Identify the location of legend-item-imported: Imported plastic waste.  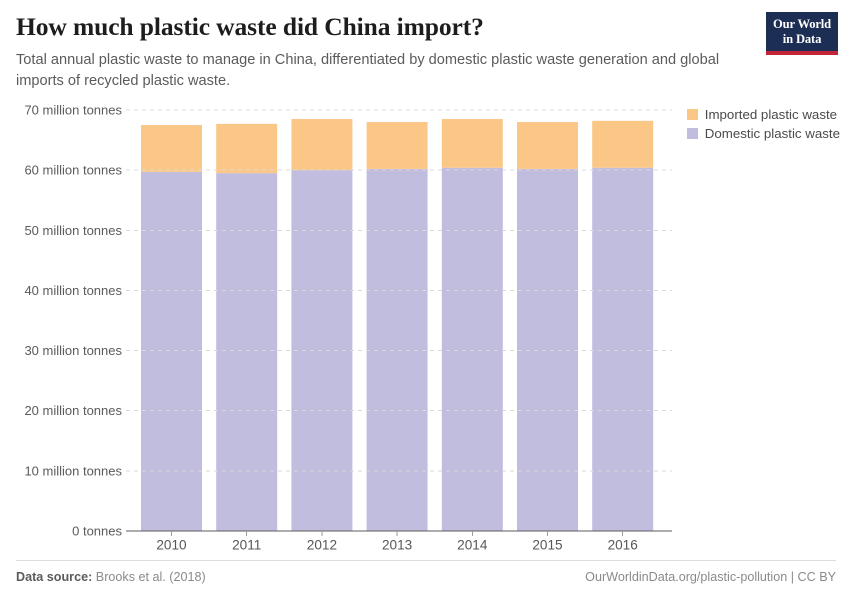
(763, 114).